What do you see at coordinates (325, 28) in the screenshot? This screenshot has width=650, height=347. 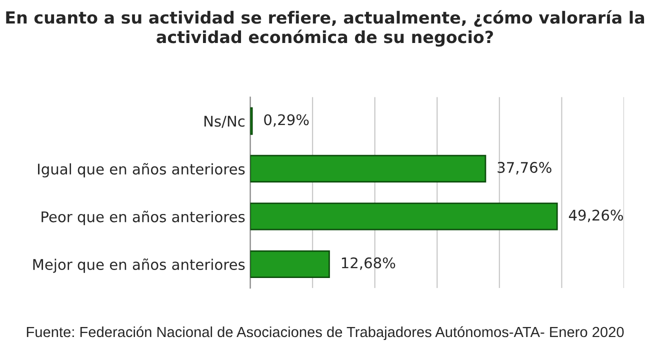 I see `chart-title: En cuanto a su actividad se refiere, actualmente, ¿cómo valoraría la actividad económica de su negocio?` at bounding box center [325, 28].